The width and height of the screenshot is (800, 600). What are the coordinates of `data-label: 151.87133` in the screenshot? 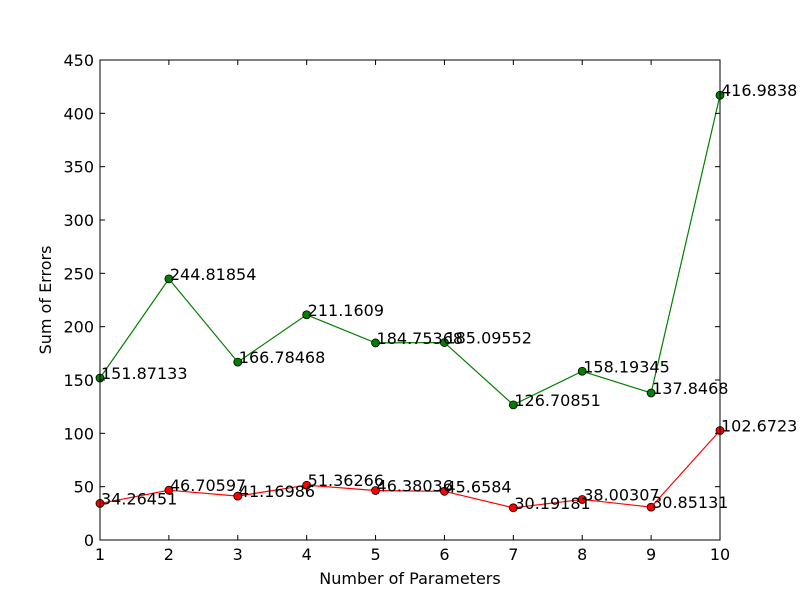 It's located at (144, 373).